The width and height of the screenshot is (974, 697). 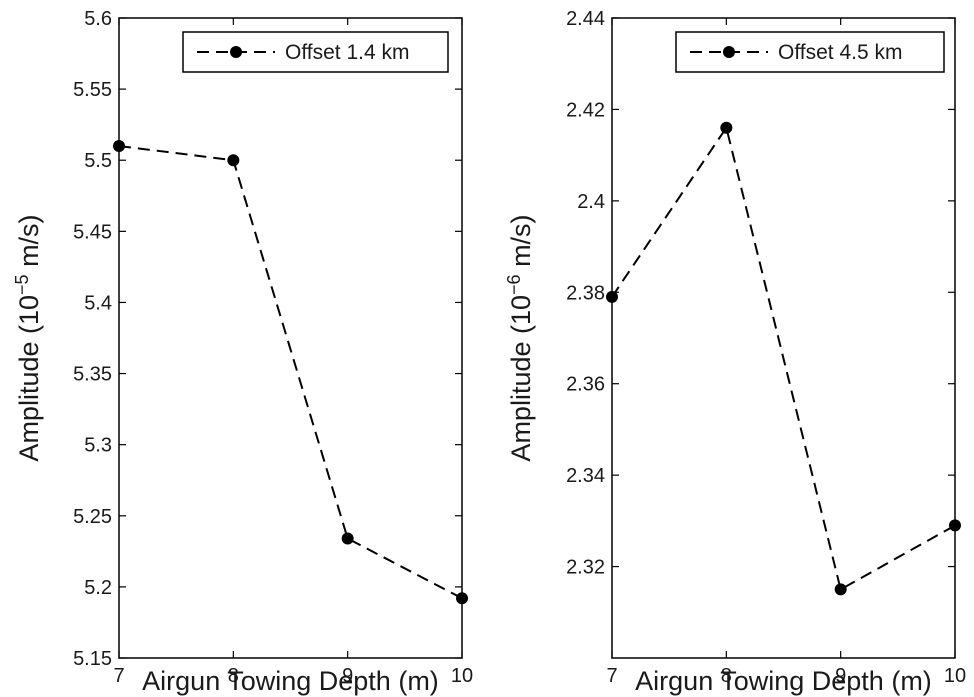 I want to click on legend: Offset 1.4 km, so click(x=315, y=52).